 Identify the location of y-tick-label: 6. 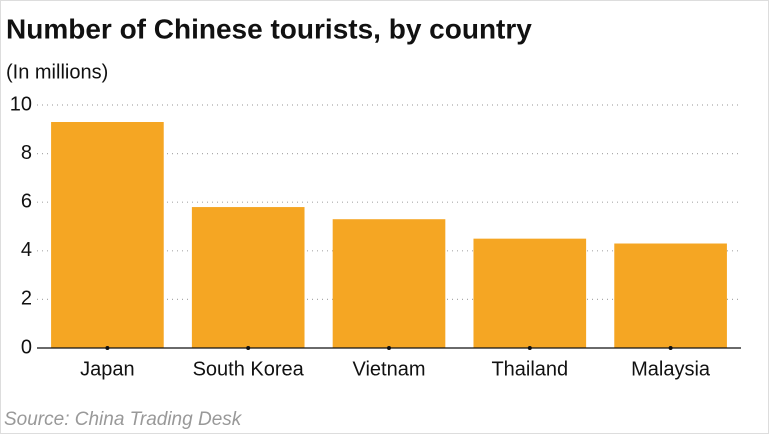
(26, 201).